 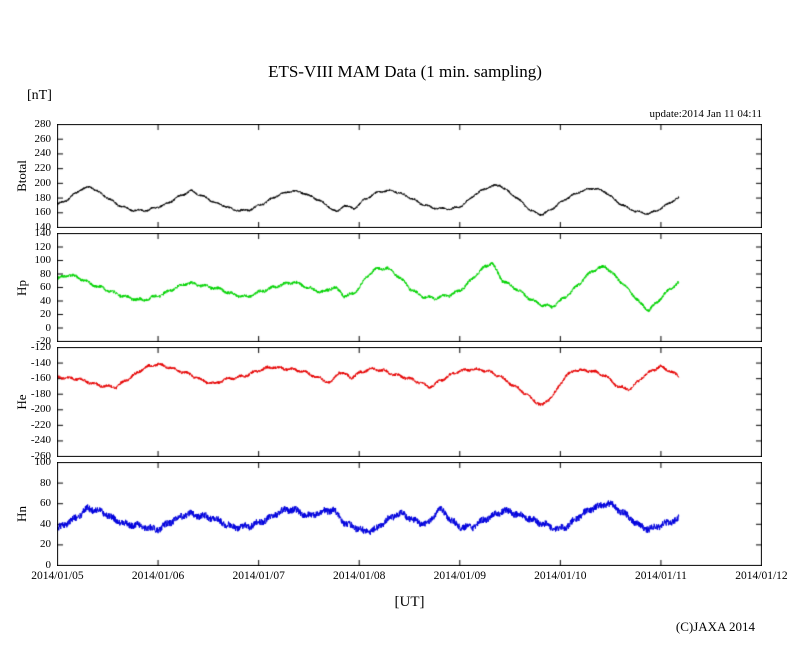 I want to click on y-tick-label: -180, so click(x=40, y=393).